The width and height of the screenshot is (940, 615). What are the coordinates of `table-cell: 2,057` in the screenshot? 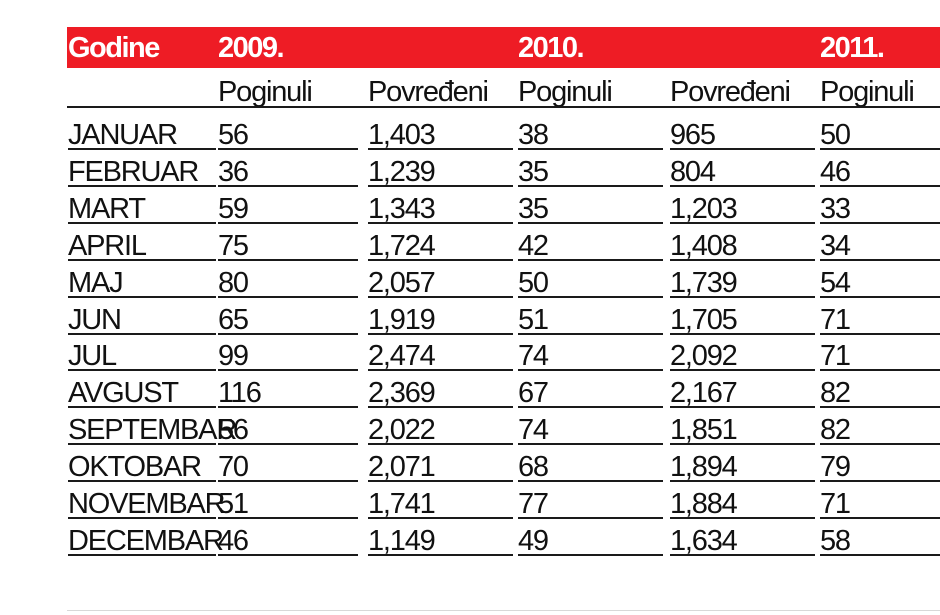 It's located at (402, 282).